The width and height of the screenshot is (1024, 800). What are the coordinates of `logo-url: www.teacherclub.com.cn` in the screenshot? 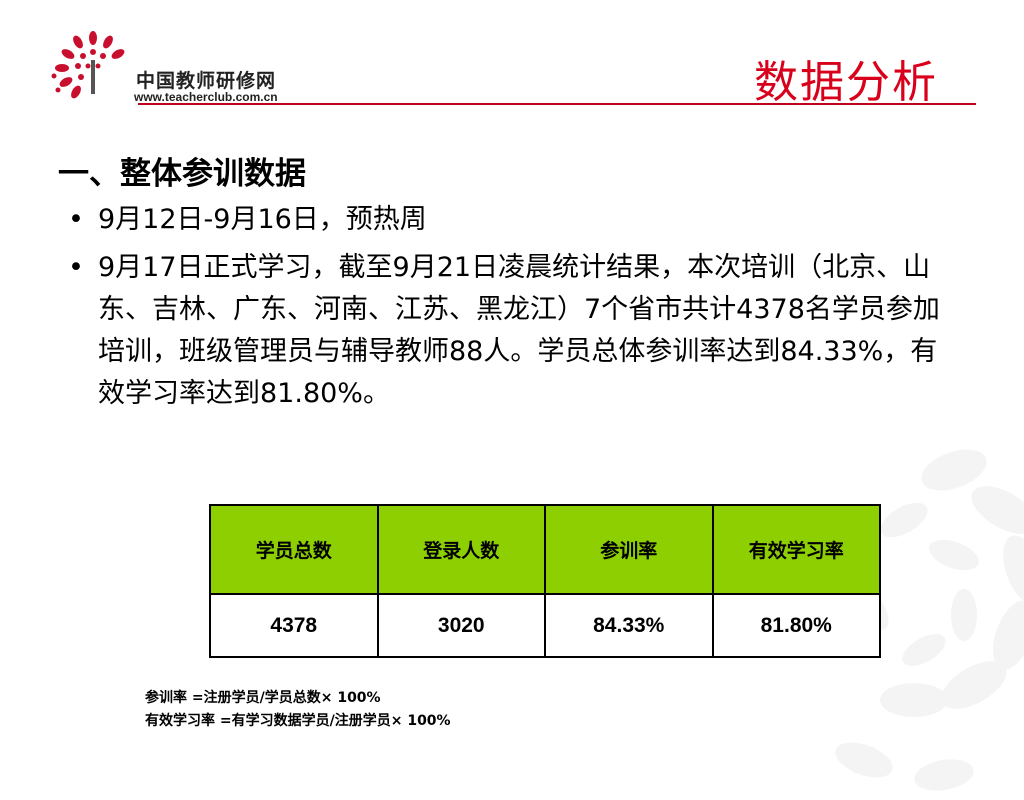 It's located at (206, 97).